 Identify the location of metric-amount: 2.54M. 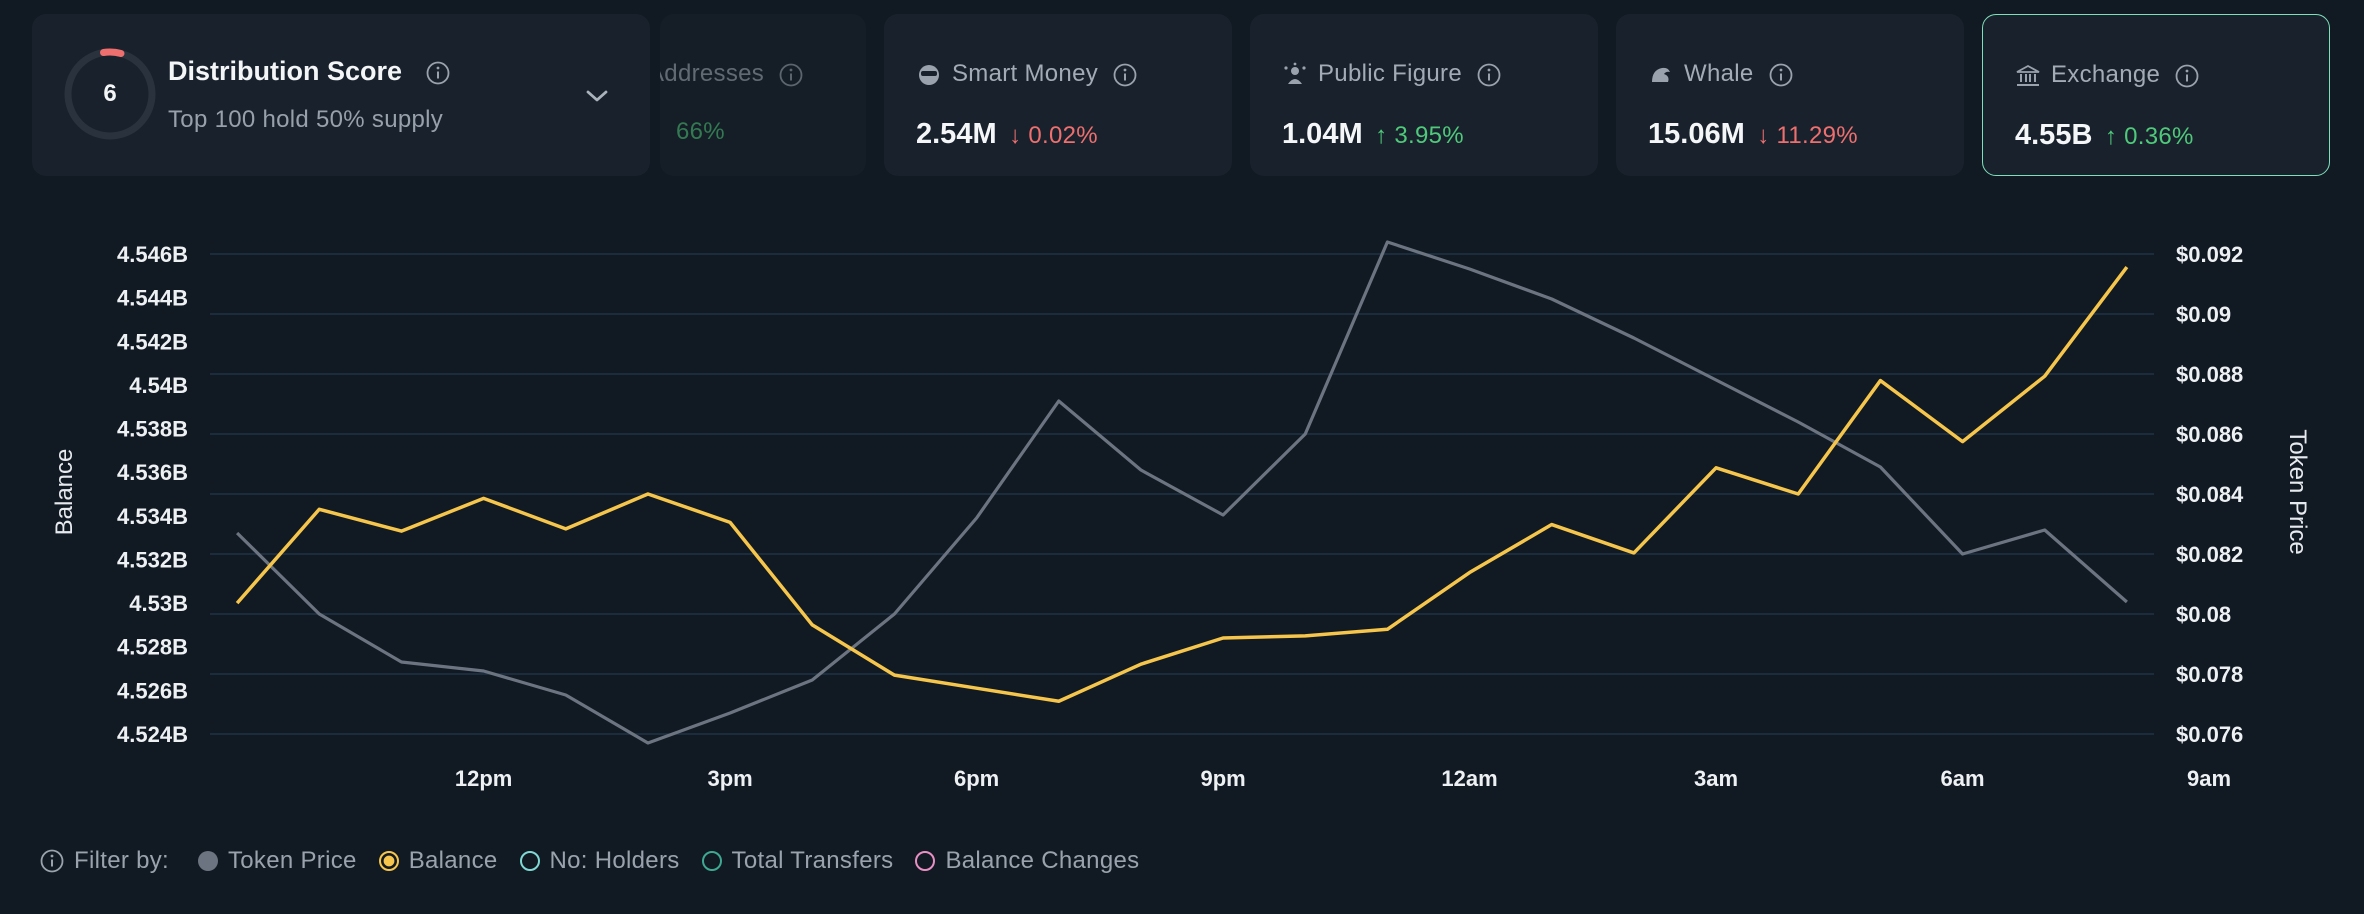
(956, 134).